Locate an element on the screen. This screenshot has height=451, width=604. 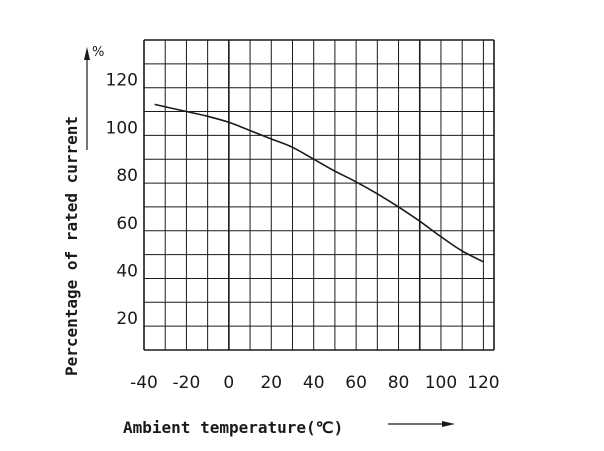
y-tick-label: 100 is located at coordinates (122, 128).